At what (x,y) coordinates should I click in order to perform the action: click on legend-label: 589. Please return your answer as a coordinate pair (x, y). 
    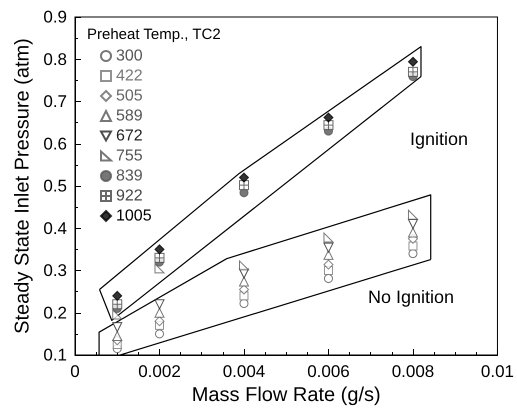
    Looking at the image, I should click on (129, 116).